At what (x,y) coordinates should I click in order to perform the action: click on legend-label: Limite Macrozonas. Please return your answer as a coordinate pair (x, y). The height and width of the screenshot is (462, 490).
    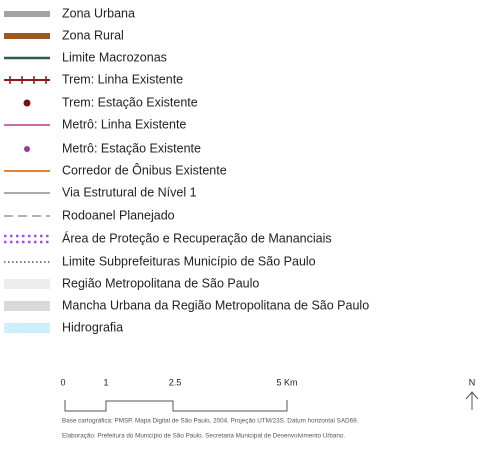
    Looking at the image, I should click on (114, 57).